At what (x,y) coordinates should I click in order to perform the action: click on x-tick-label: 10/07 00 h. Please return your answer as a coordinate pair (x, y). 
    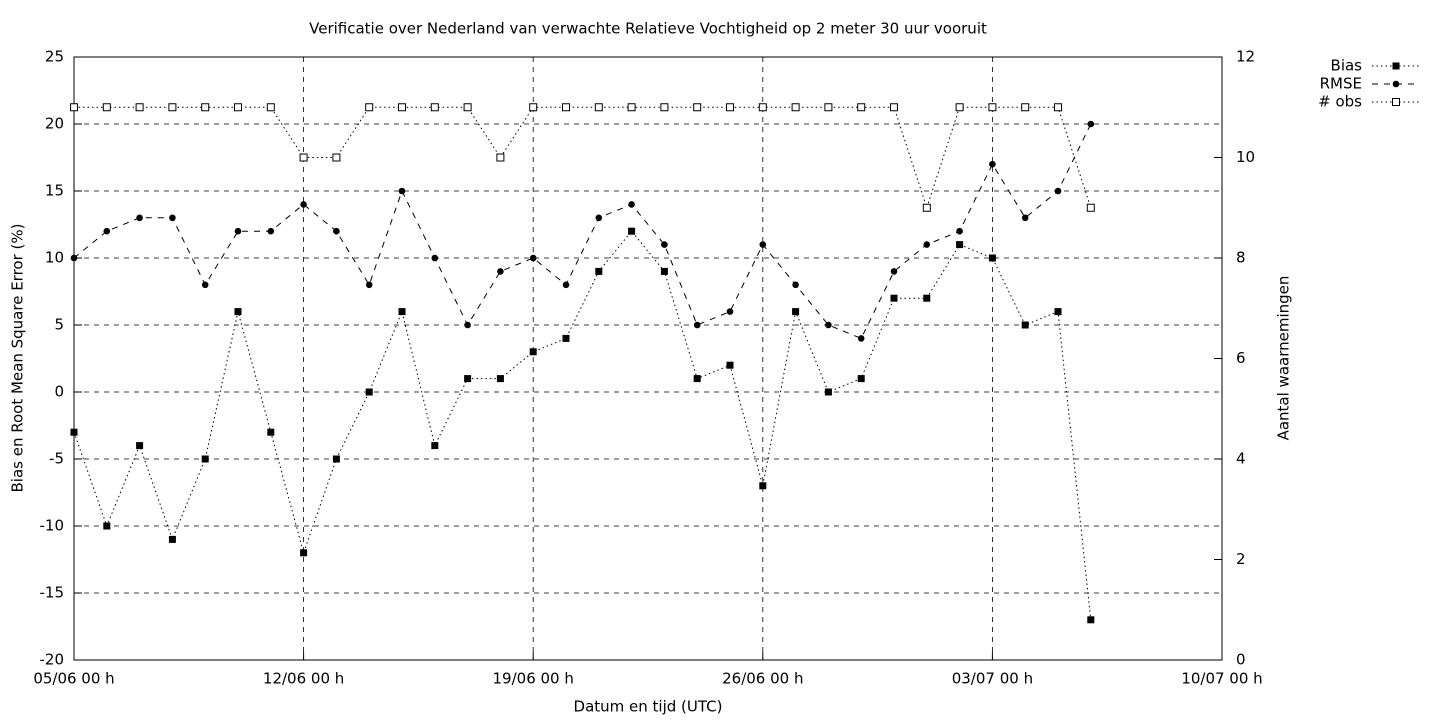
    Looking at the image, I should click on (1221, 679).